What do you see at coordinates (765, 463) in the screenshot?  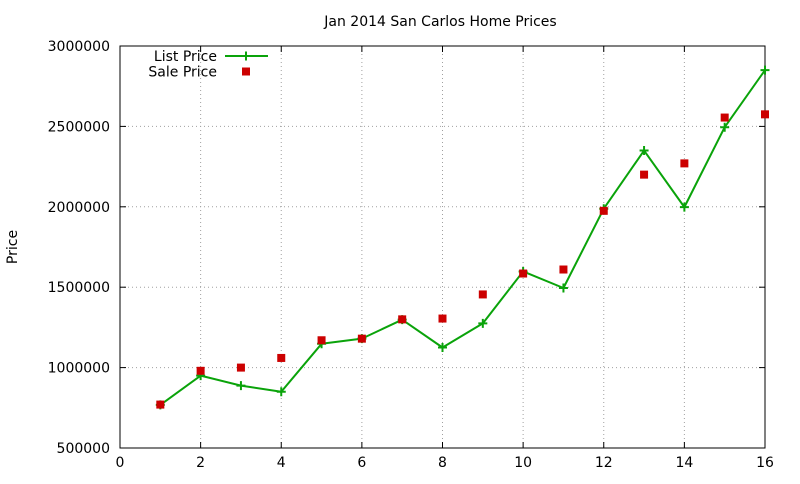 I see `x-tick-label: 16` at bounding box center [765, 463].